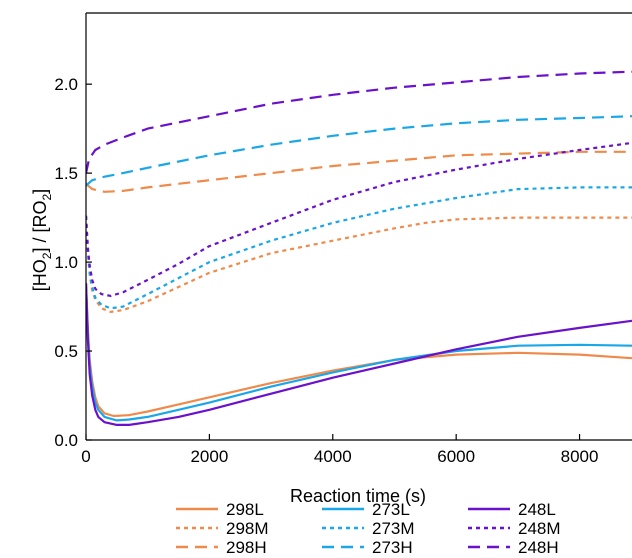 This screenshot has width=632, height=558. Describe the element at coordinates (220, 509) in the screenshot. I see `legend-item-298L: 298L` at that location.